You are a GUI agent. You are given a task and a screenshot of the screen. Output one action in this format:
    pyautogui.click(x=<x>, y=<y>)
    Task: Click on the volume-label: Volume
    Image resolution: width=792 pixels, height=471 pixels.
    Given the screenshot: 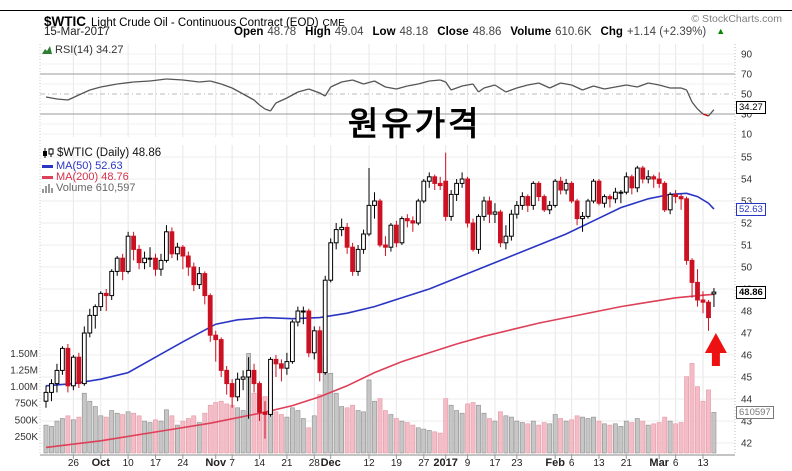 What is the action you would take?
    pyautogui.click(x=531, y=32)
    